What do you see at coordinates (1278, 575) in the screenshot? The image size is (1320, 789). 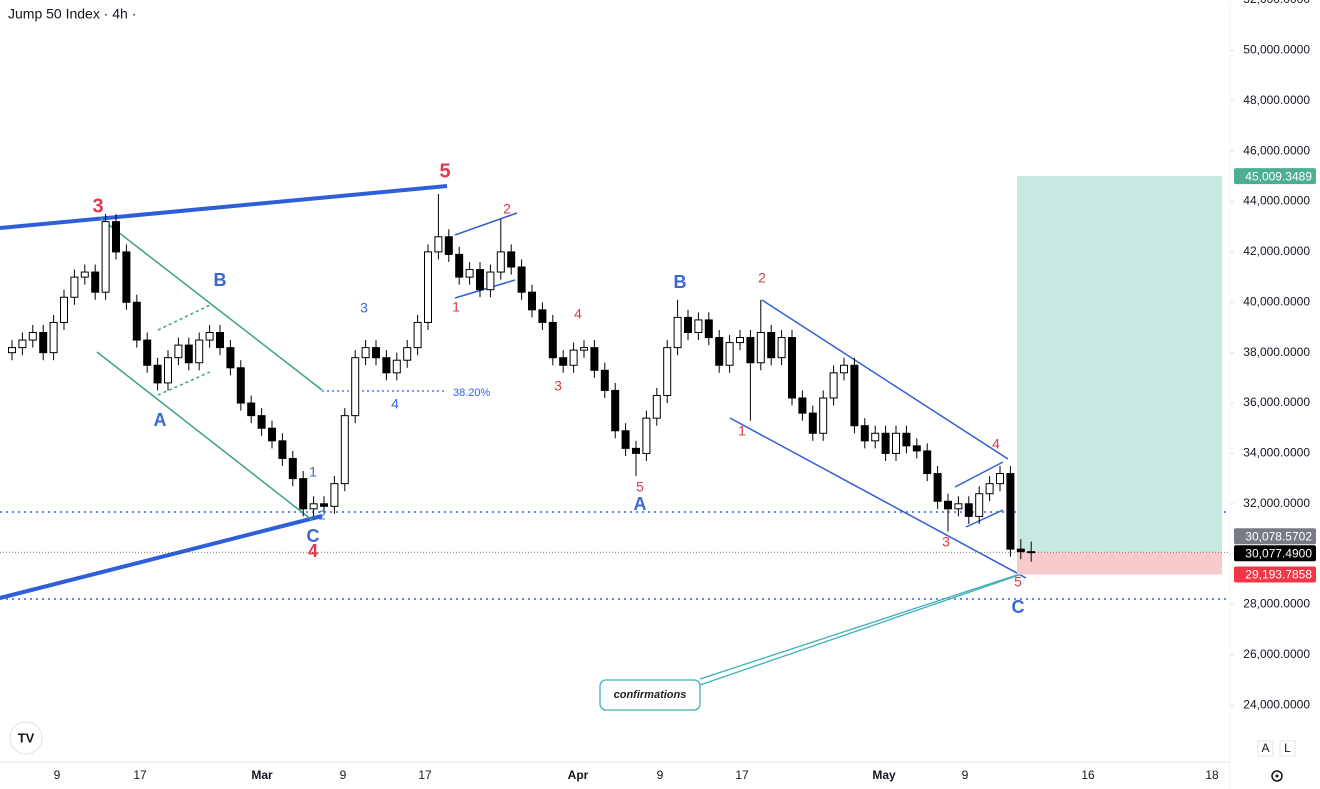 I see `price-tag-label: 29,193.7858` at bounding box center [1278, 575].